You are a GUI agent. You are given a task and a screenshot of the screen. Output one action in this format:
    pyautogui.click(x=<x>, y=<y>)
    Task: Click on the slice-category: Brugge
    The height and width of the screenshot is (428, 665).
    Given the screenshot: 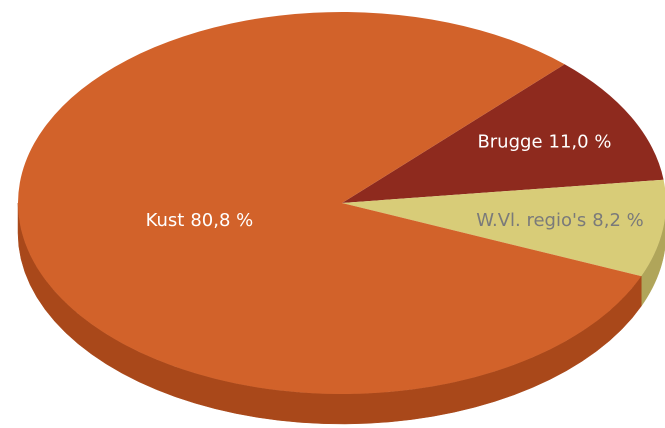 What is the action you would take?
    pyautogui.click(x=509, y=142)
    